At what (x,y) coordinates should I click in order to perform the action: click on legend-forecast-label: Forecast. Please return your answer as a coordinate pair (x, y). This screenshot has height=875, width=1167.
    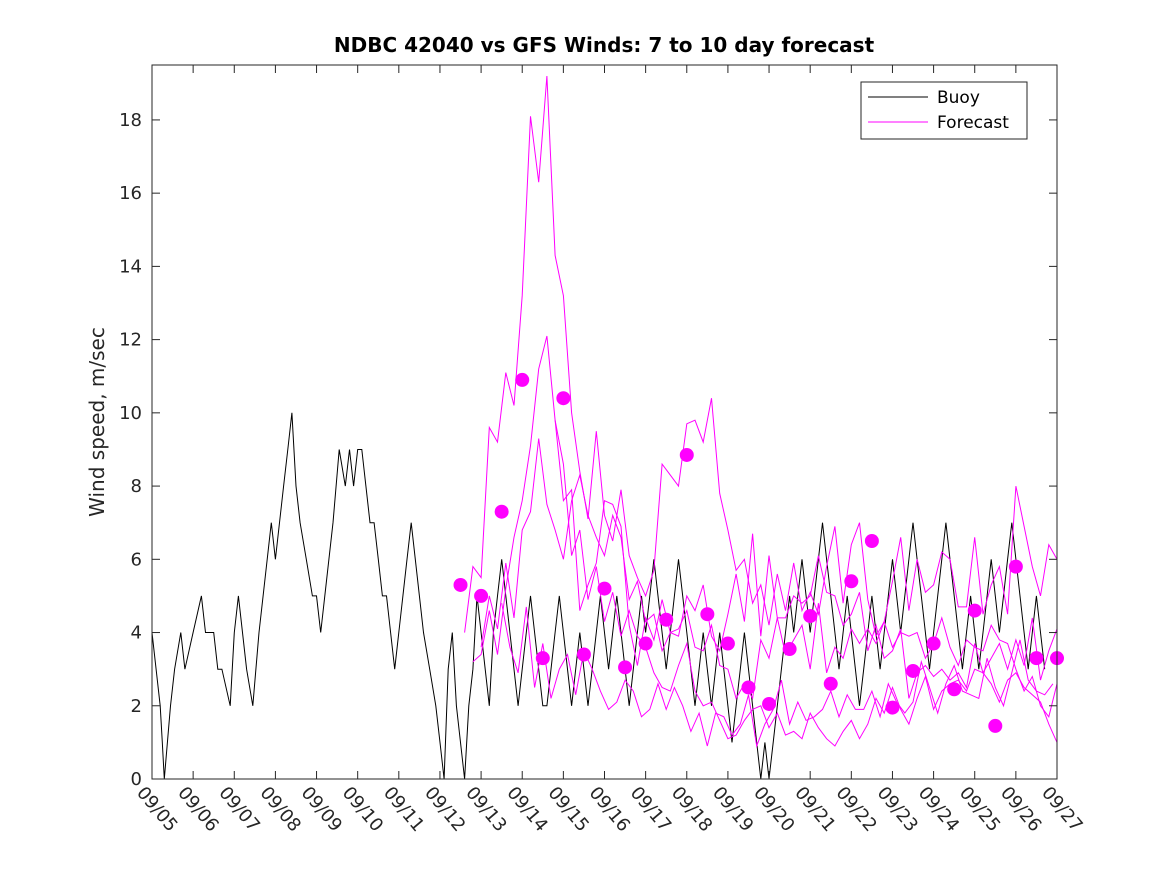
    Looking at the image, I should click on (973, 123).